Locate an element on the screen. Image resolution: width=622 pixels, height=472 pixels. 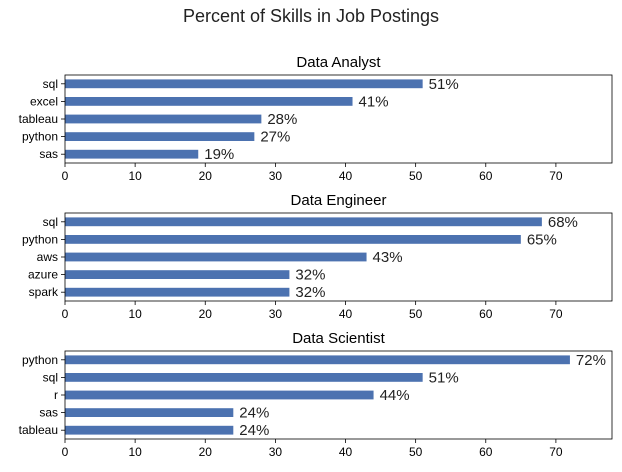
panel-title: Data Scientist is located at coordinates (338, 338).